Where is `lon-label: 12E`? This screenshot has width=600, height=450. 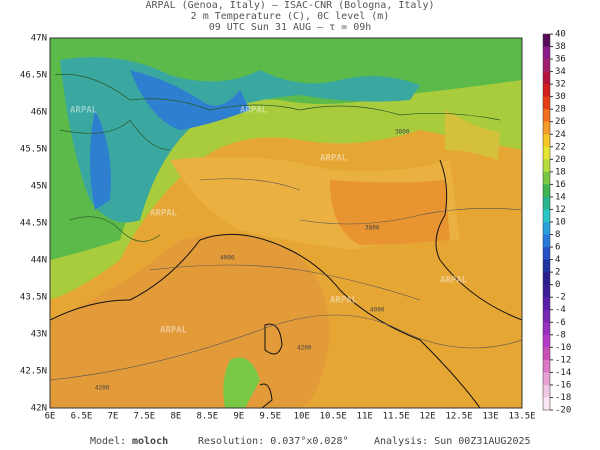
lon-label: 12E is located at coordinates (427, 417).